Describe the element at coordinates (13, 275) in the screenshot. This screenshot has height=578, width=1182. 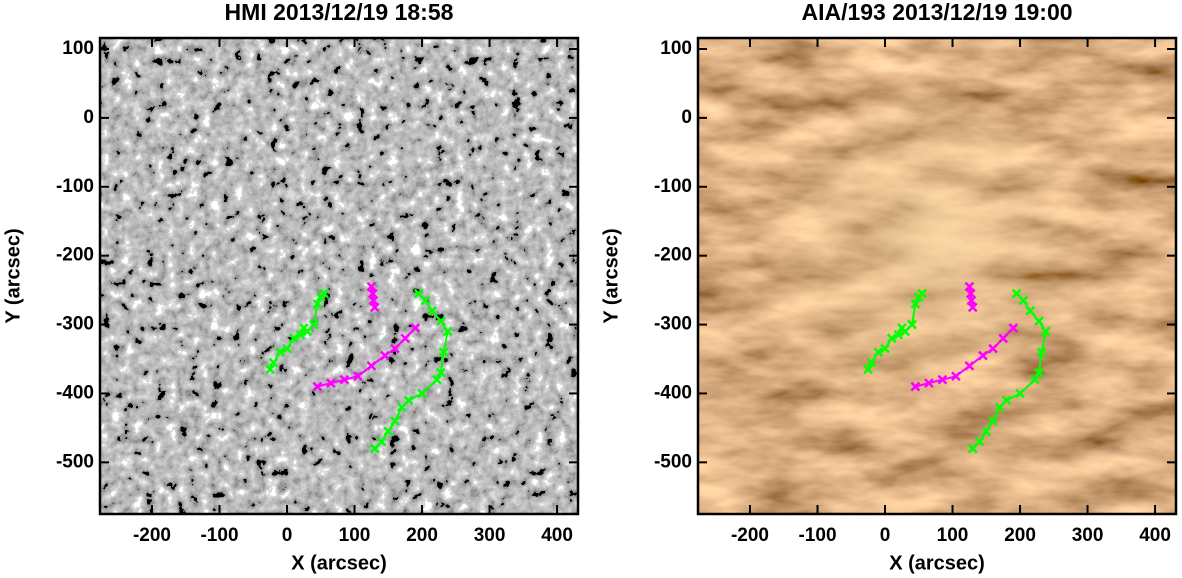
I see `y-axis-label: Y (arcsec)` at that location.